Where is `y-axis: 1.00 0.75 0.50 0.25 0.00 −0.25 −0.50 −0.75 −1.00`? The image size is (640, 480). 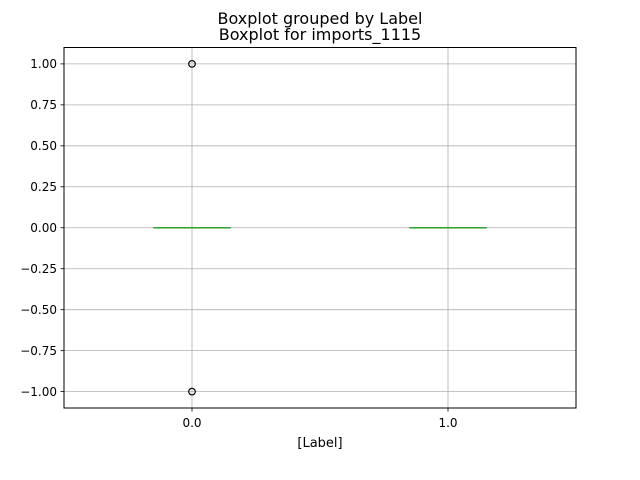 y-axis: 1.00 0.75 0.50 0.25 0.00 −0.25 −0.50 −0.75 −1.00 is located at coordinates (42, 228).